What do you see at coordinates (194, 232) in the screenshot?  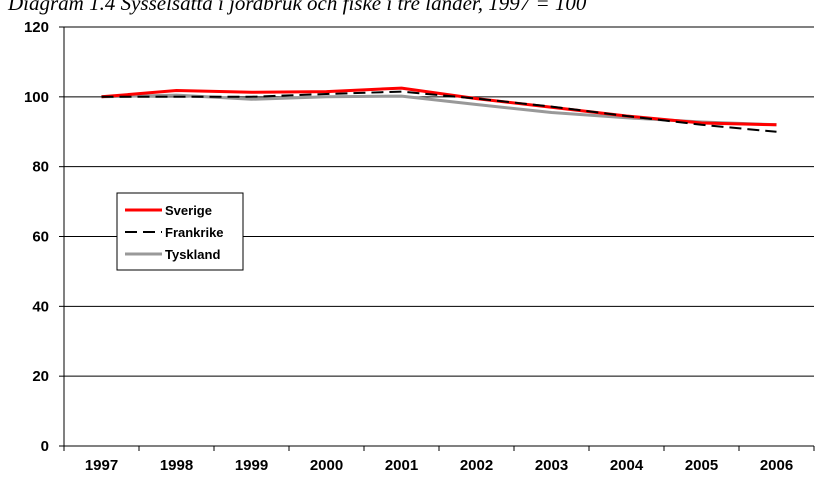 I see `legend-label-frankrike: Frankrike` at bounding box center [194, 232].